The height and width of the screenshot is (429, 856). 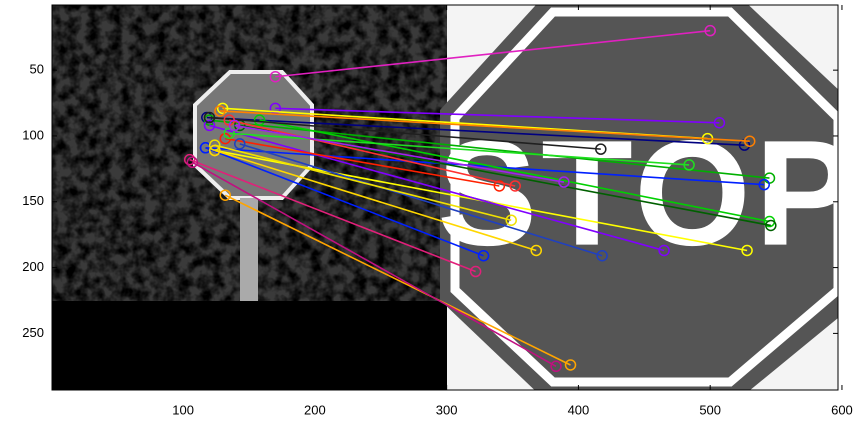 What do you see at coordinates (33, 134) in the screenshot?
I see `y-tick-label: 100` at bounding box center [33, 134].